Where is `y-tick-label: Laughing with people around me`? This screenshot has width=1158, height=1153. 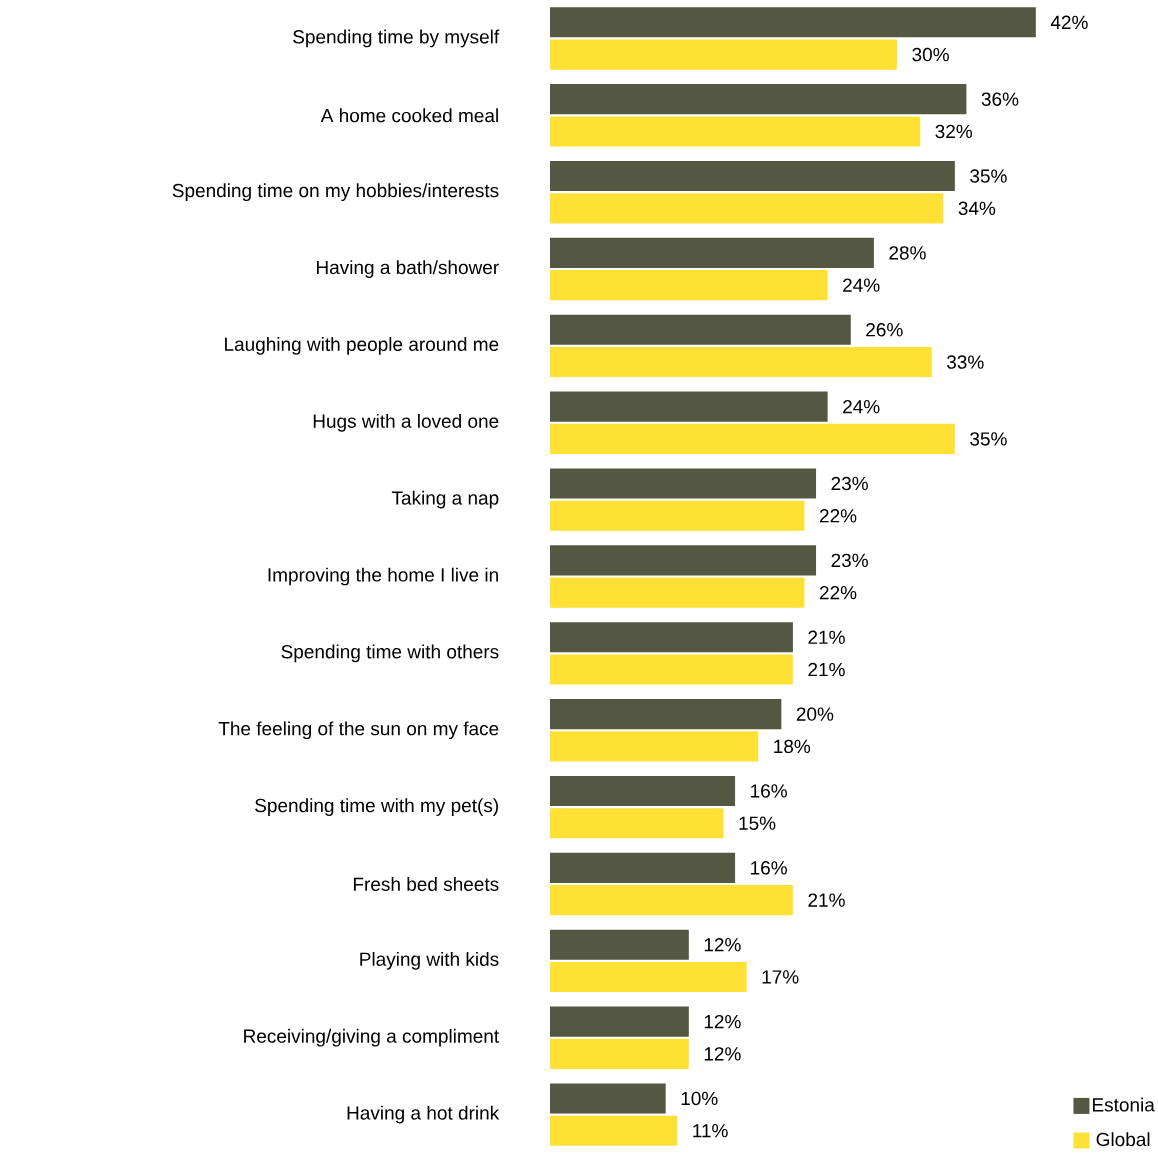
y-tick-label: Laughing with people around me is located at coordinates (362, 346).